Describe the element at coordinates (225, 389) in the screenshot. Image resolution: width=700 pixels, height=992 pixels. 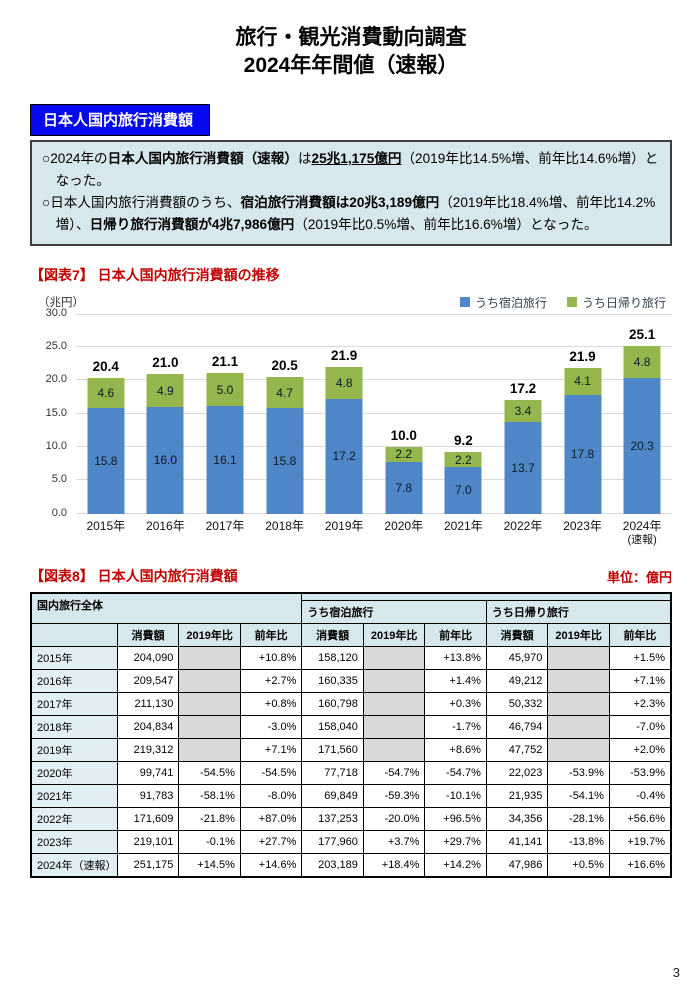
I see `bar-segment-daytrip: 5.0` at that location.